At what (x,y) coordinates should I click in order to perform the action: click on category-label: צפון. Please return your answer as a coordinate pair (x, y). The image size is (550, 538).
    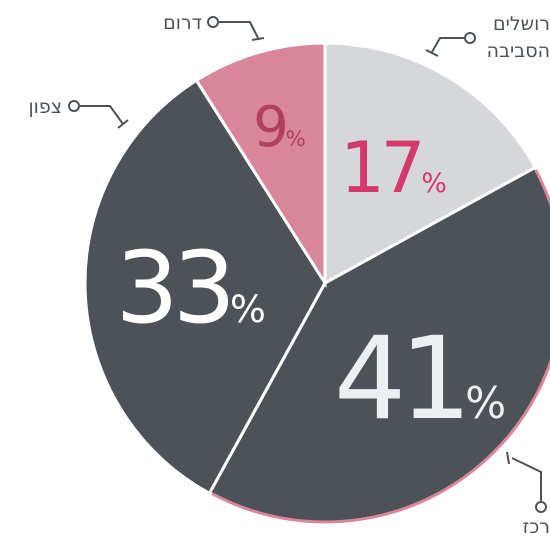
    Looking at the image, I should click on (46, 107).